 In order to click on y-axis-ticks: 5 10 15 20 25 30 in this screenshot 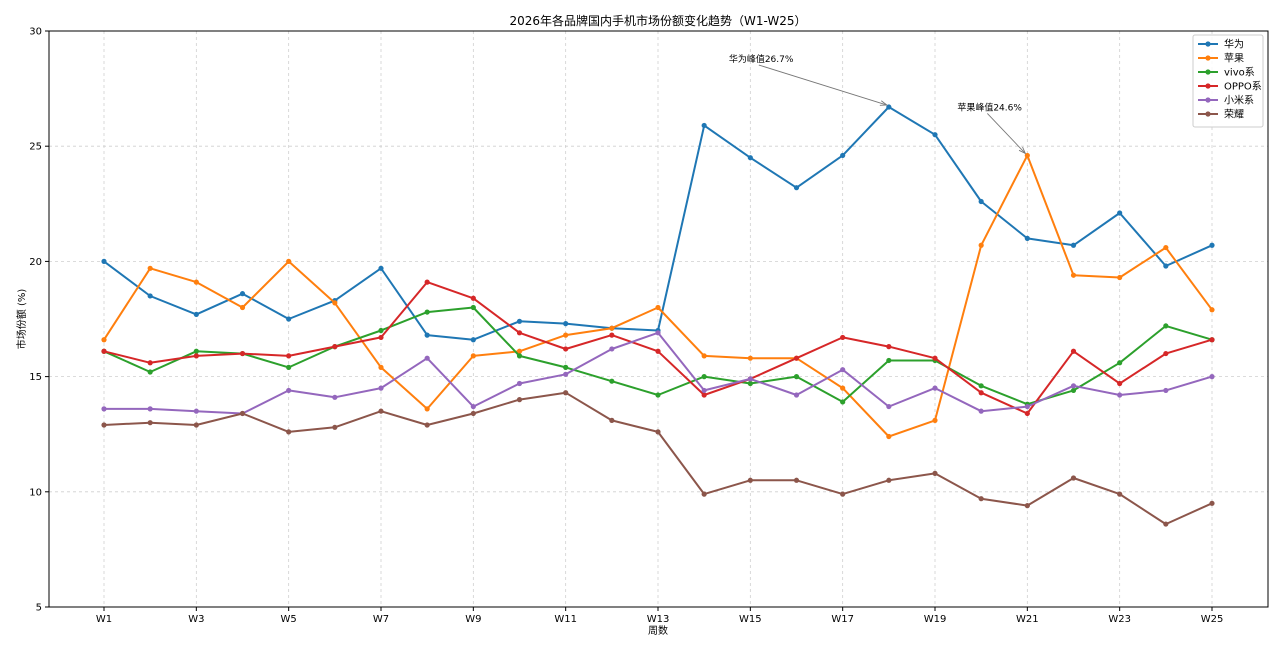, I will do `click(39, 320)`.